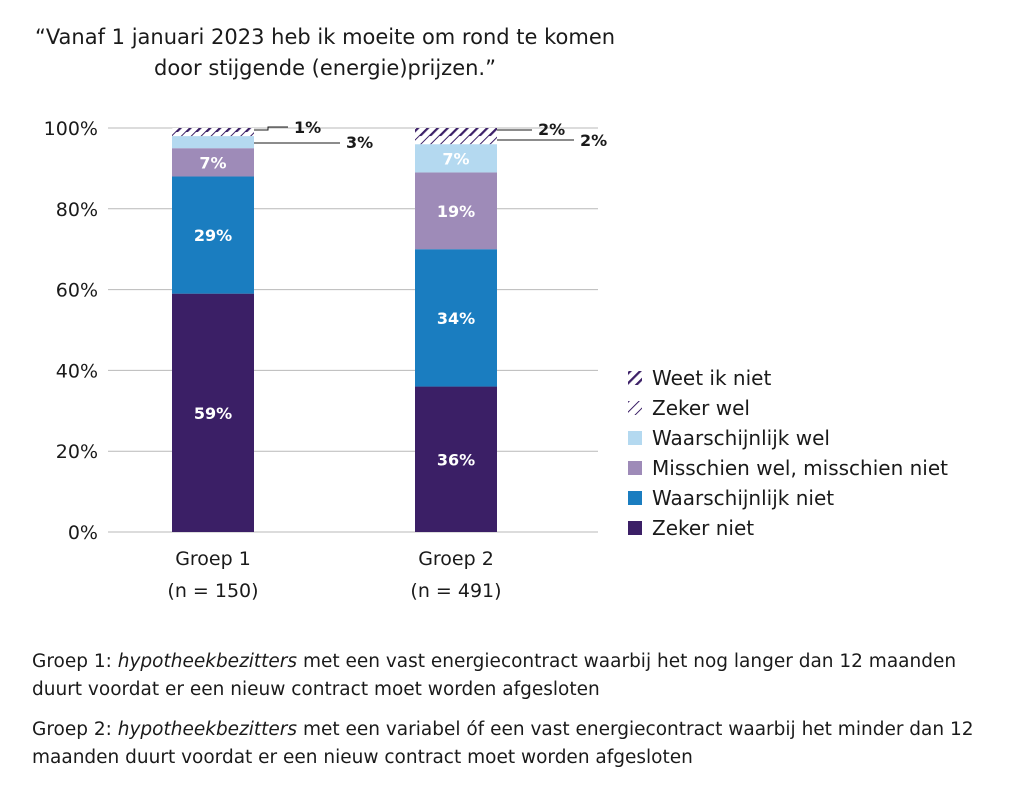 This screenshot has height=802, width=1029. What do you see at coordinates (212, 591) in the screenshot?
I see `category-sublabel: (n = 150)` at bounding box center [212, 591].